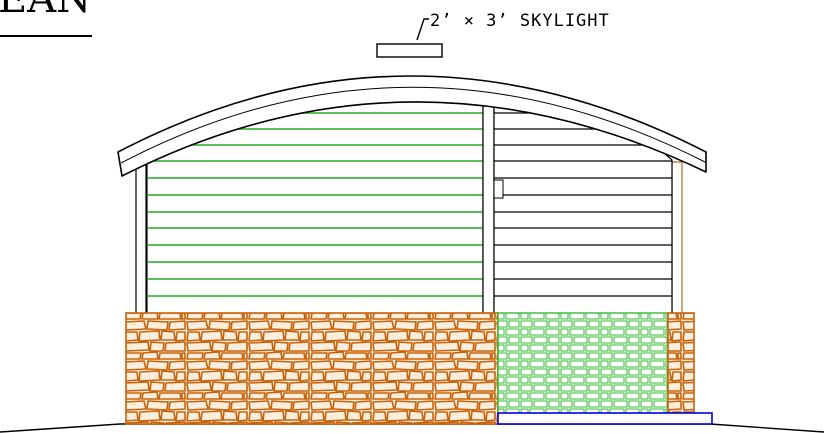 The width and height of the screenshot is (824, 433). Describe the element at coordinates (312, 368) in the screenshot. I see `stone-veneer-left` at that location.